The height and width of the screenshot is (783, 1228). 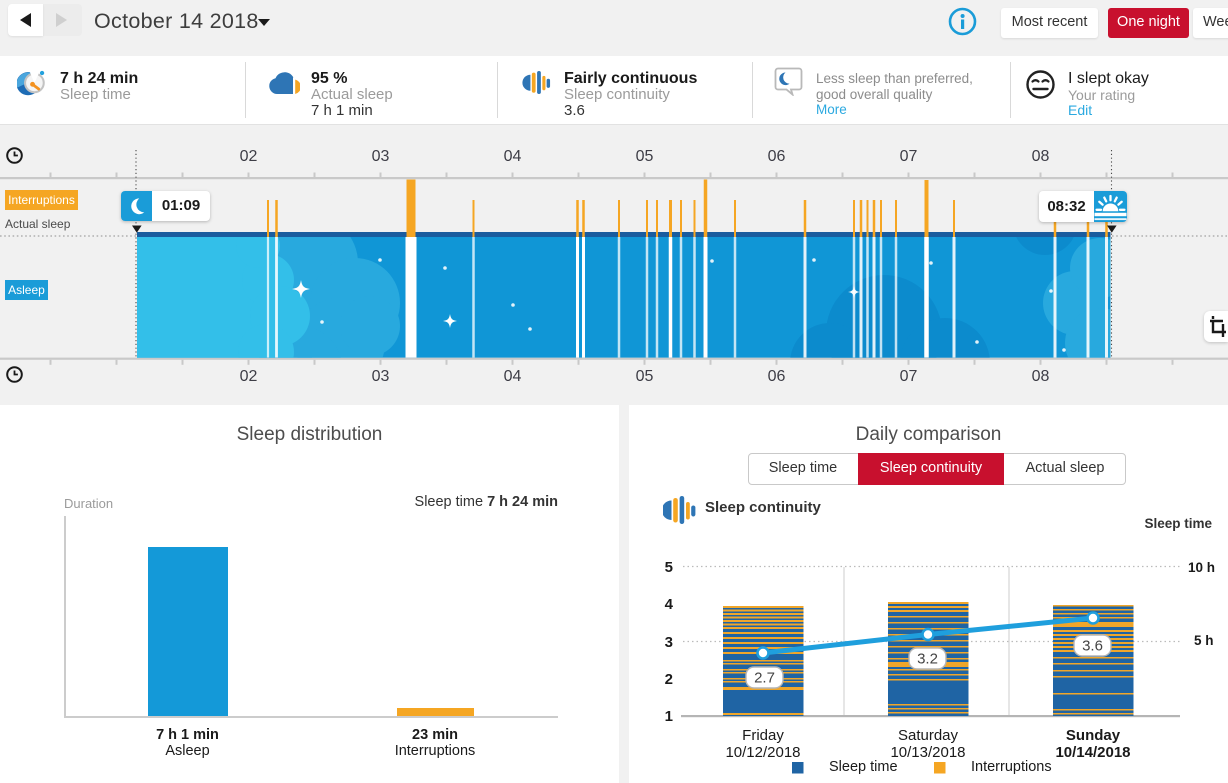 I want to click on svg-text: 3.6, so click(x=1092, y=646).